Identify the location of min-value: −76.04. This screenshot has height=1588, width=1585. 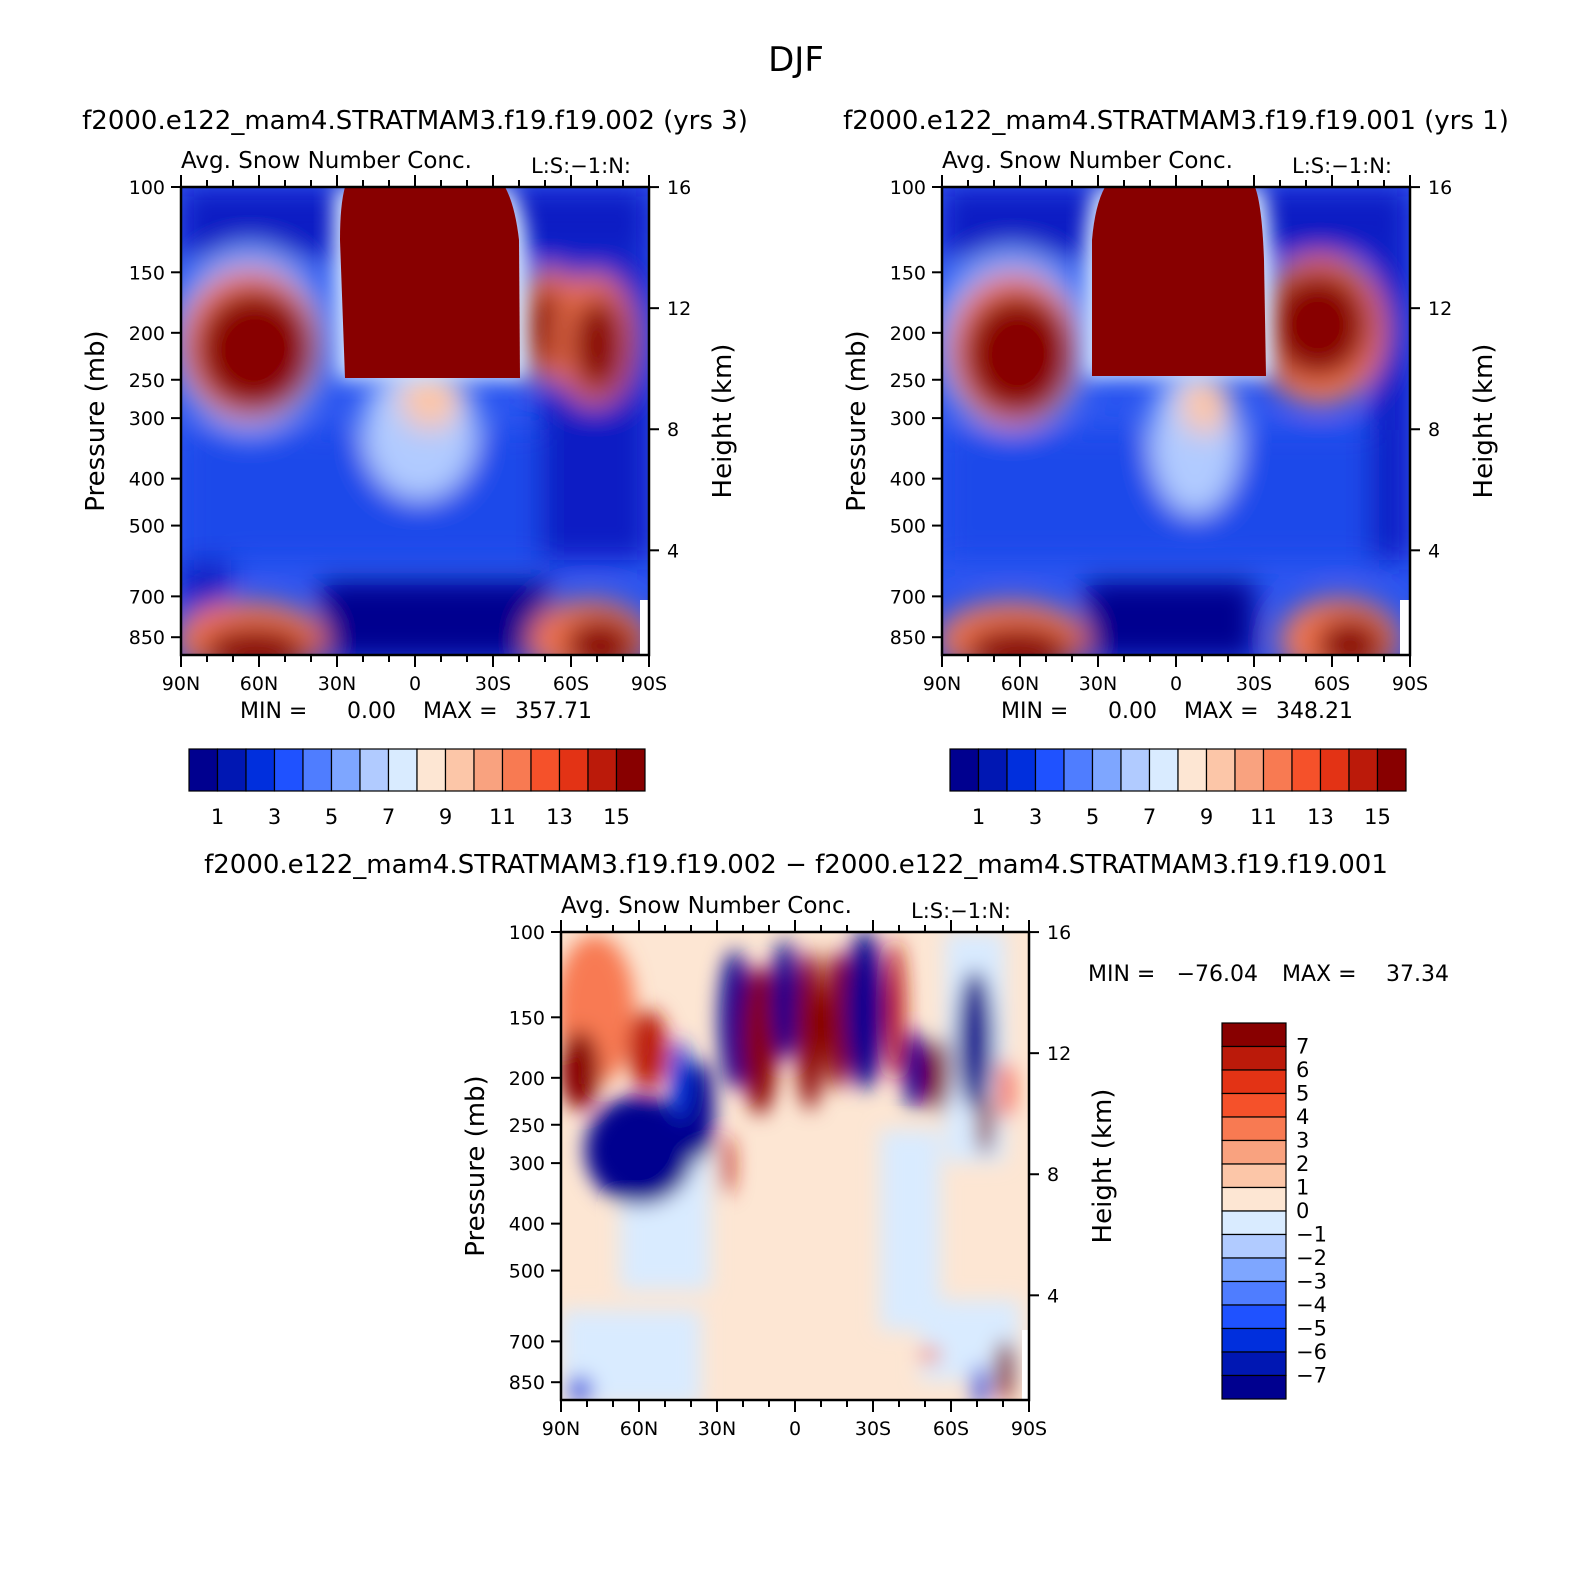
(1217, 974).